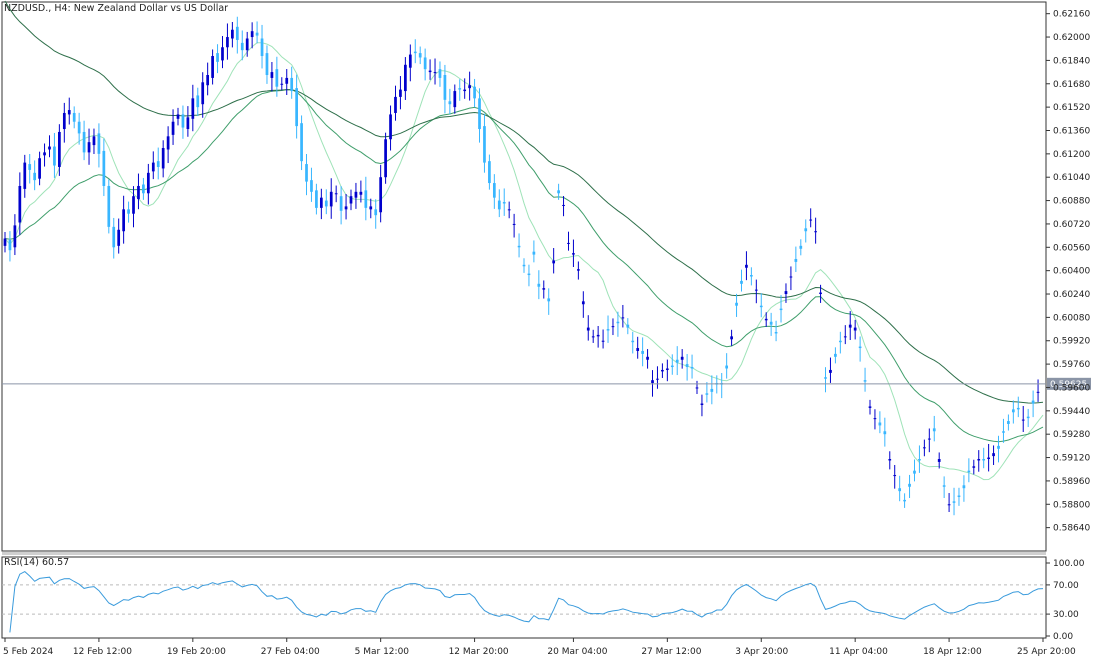 This screenshot has height=660, width=1100. I want to click on time-tick-label: 3 Apr 20:00, so click(761, 652).